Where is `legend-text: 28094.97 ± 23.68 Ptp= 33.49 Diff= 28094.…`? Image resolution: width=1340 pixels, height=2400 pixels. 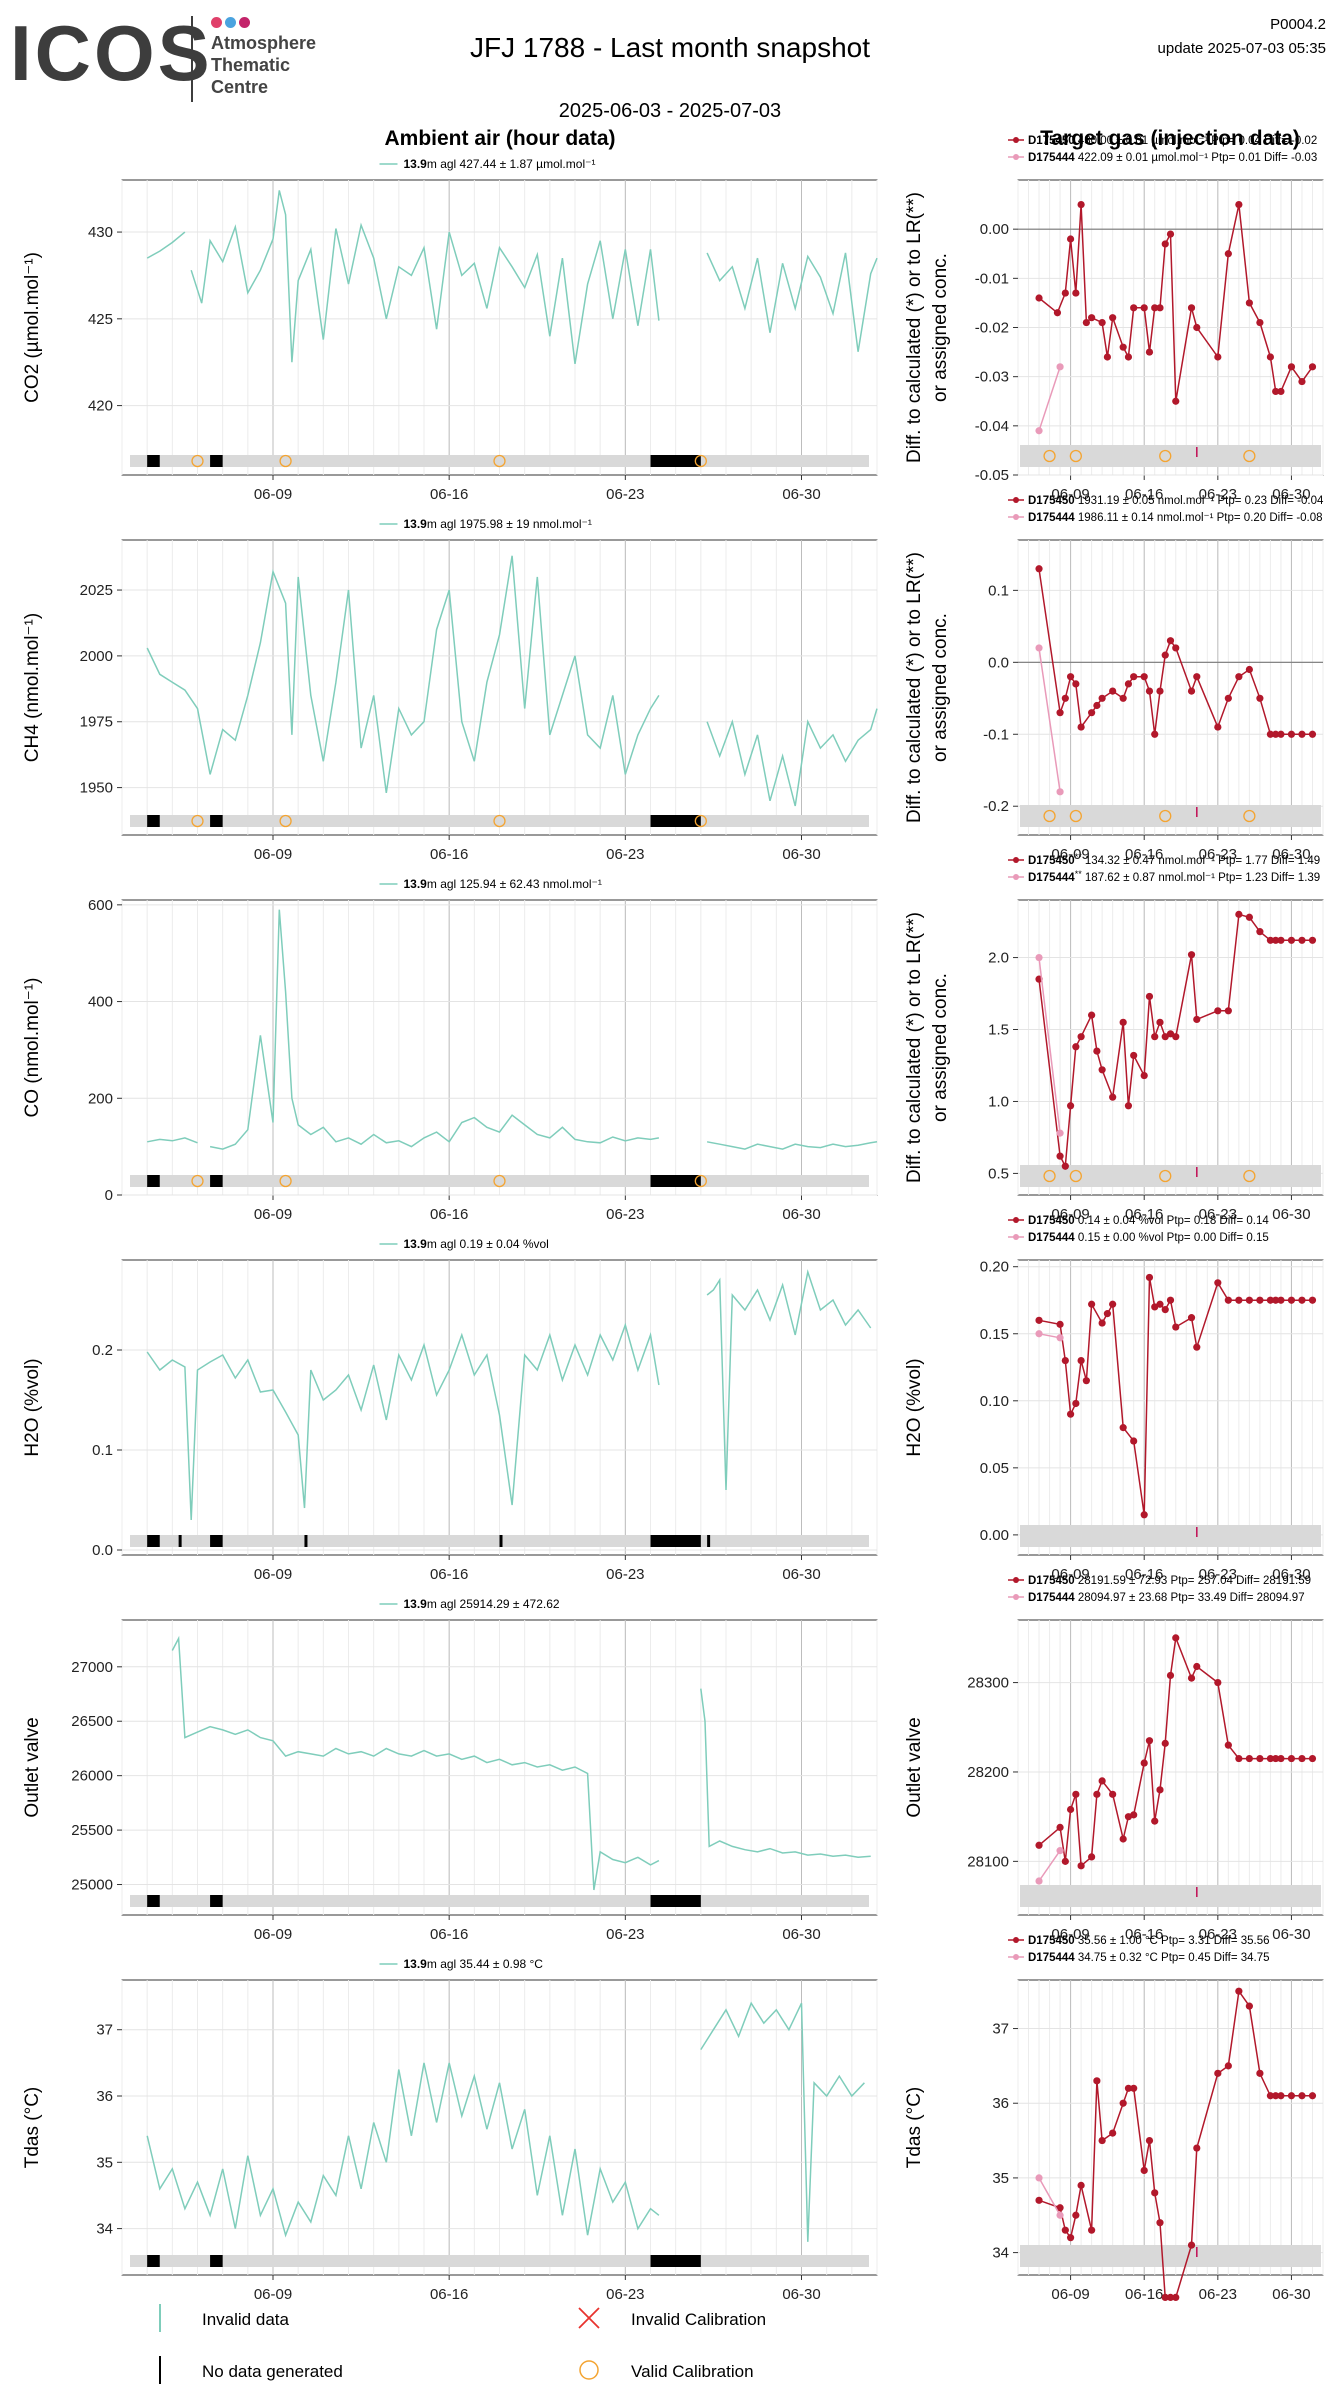
legend-text: 28094.97 ± 23.68 Ptp= 33.49 Diff= 28094.… is located at coordinates (1190, 1598).